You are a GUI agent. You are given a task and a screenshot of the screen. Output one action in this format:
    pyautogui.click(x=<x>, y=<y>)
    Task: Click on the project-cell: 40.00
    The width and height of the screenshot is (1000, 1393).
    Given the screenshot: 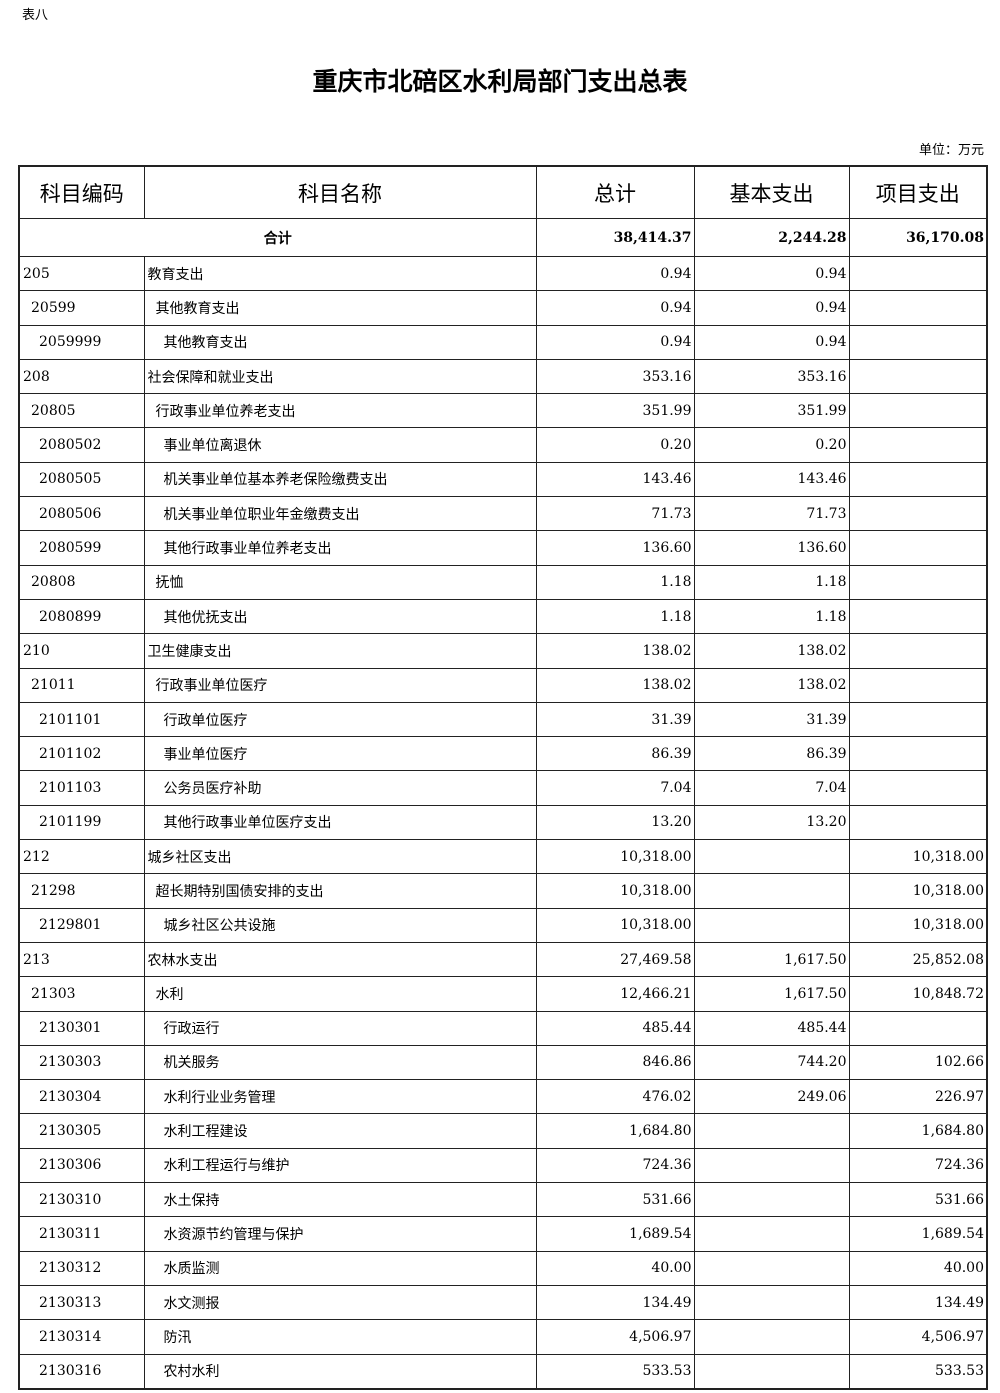 What is the action you would take?
    pyautogui.click(x=918, y=1268)
    